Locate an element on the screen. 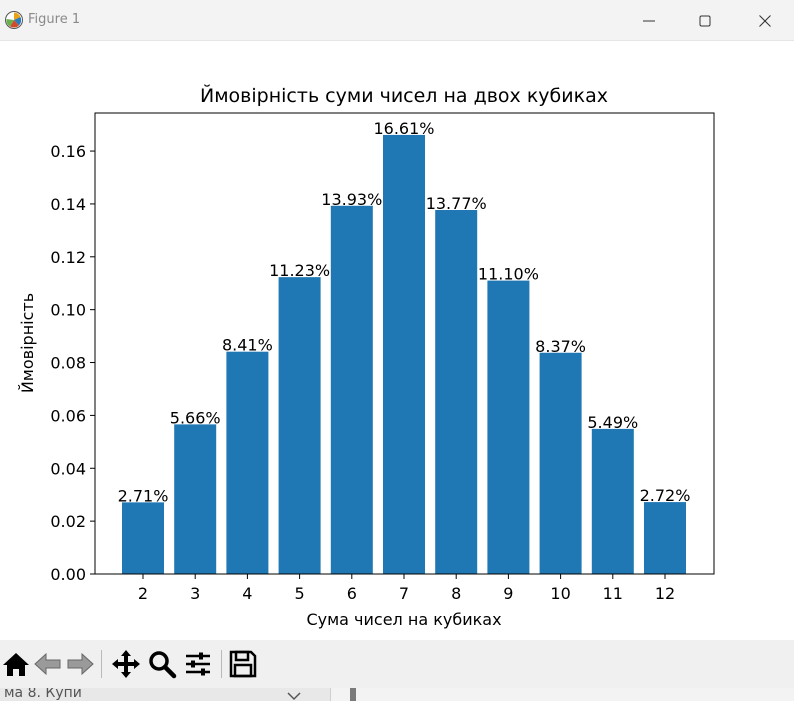 This screenshot has width=794, height=701. background-scrollbar is located at coordinates (353, 694).